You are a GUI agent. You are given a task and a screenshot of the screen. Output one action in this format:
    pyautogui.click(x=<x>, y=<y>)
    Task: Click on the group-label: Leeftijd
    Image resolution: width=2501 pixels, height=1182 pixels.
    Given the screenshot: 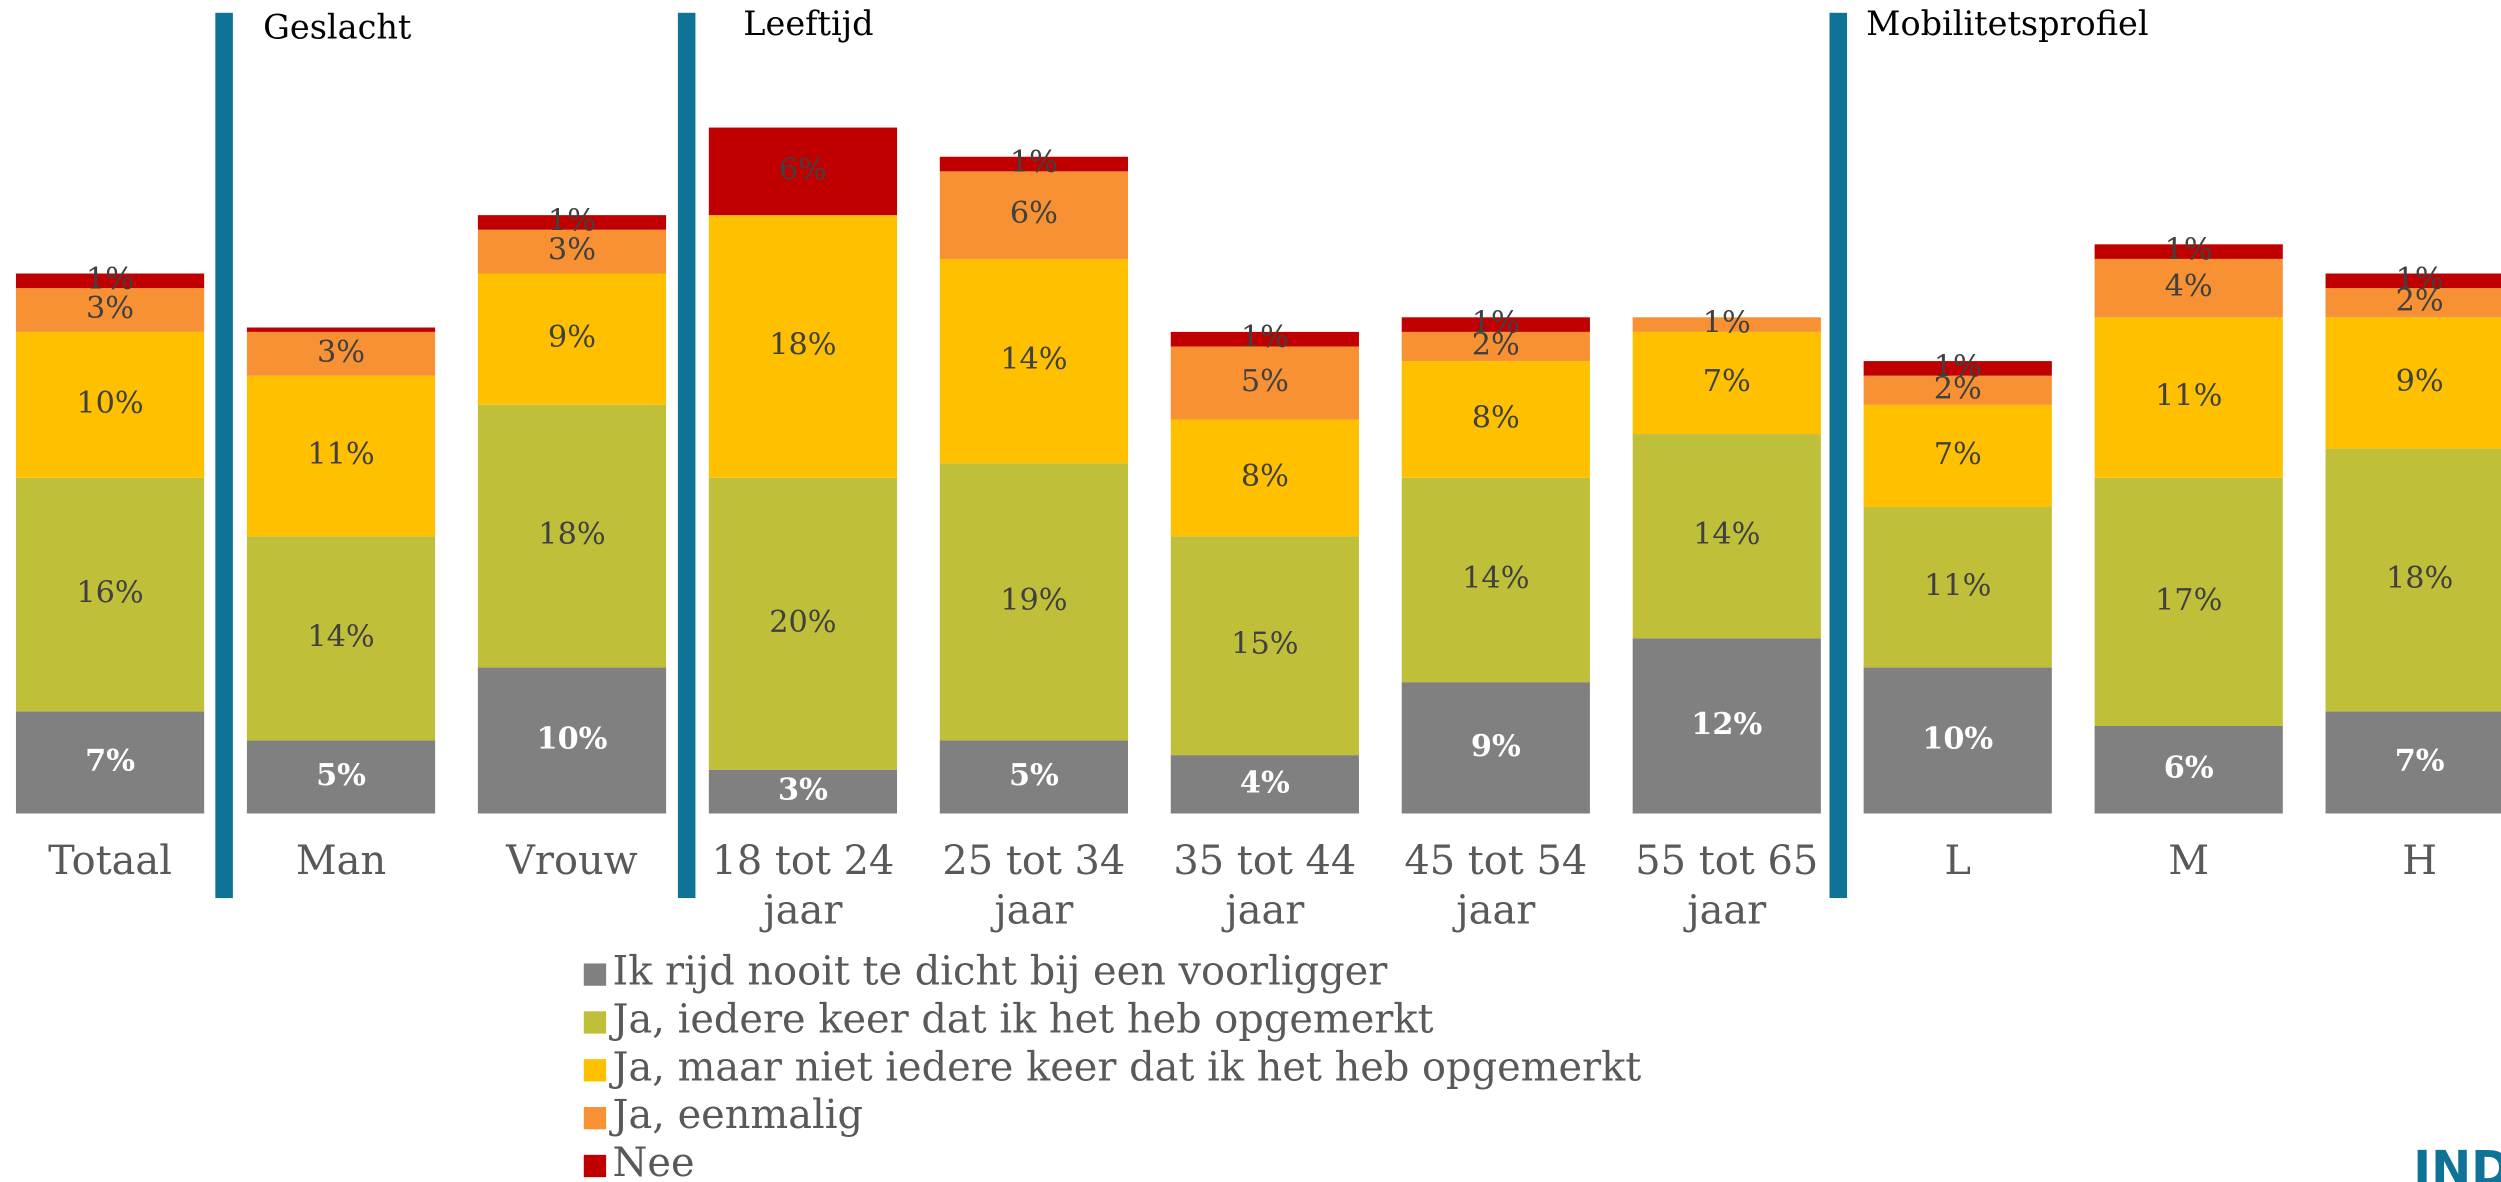 What is the action you would take?
    pyautogui.click(x=808, y=23)
    